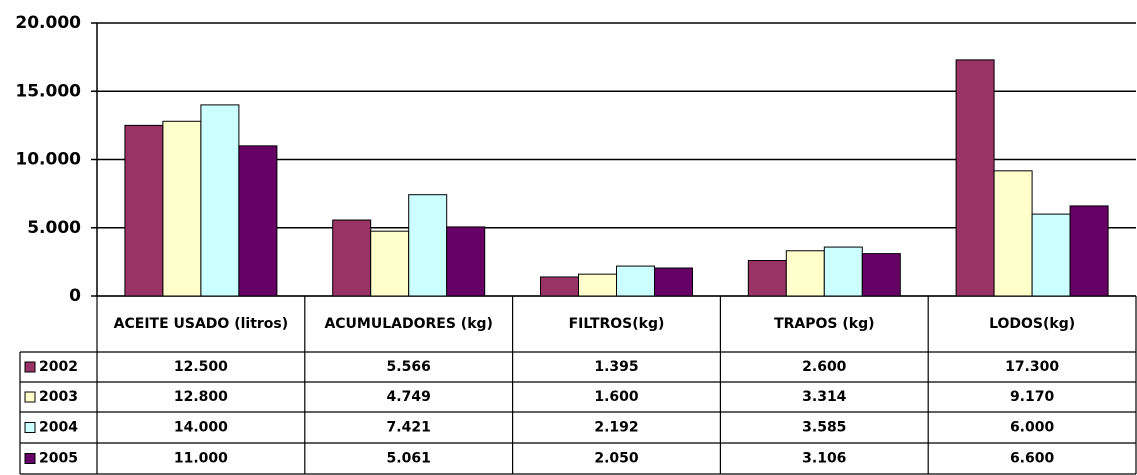 The width and height of the screenshot is (1137, 475). Describe the element at coordinates (617, 324) in the screenshot. I see `x-tick-label: FILTROS(kg)` at that location.